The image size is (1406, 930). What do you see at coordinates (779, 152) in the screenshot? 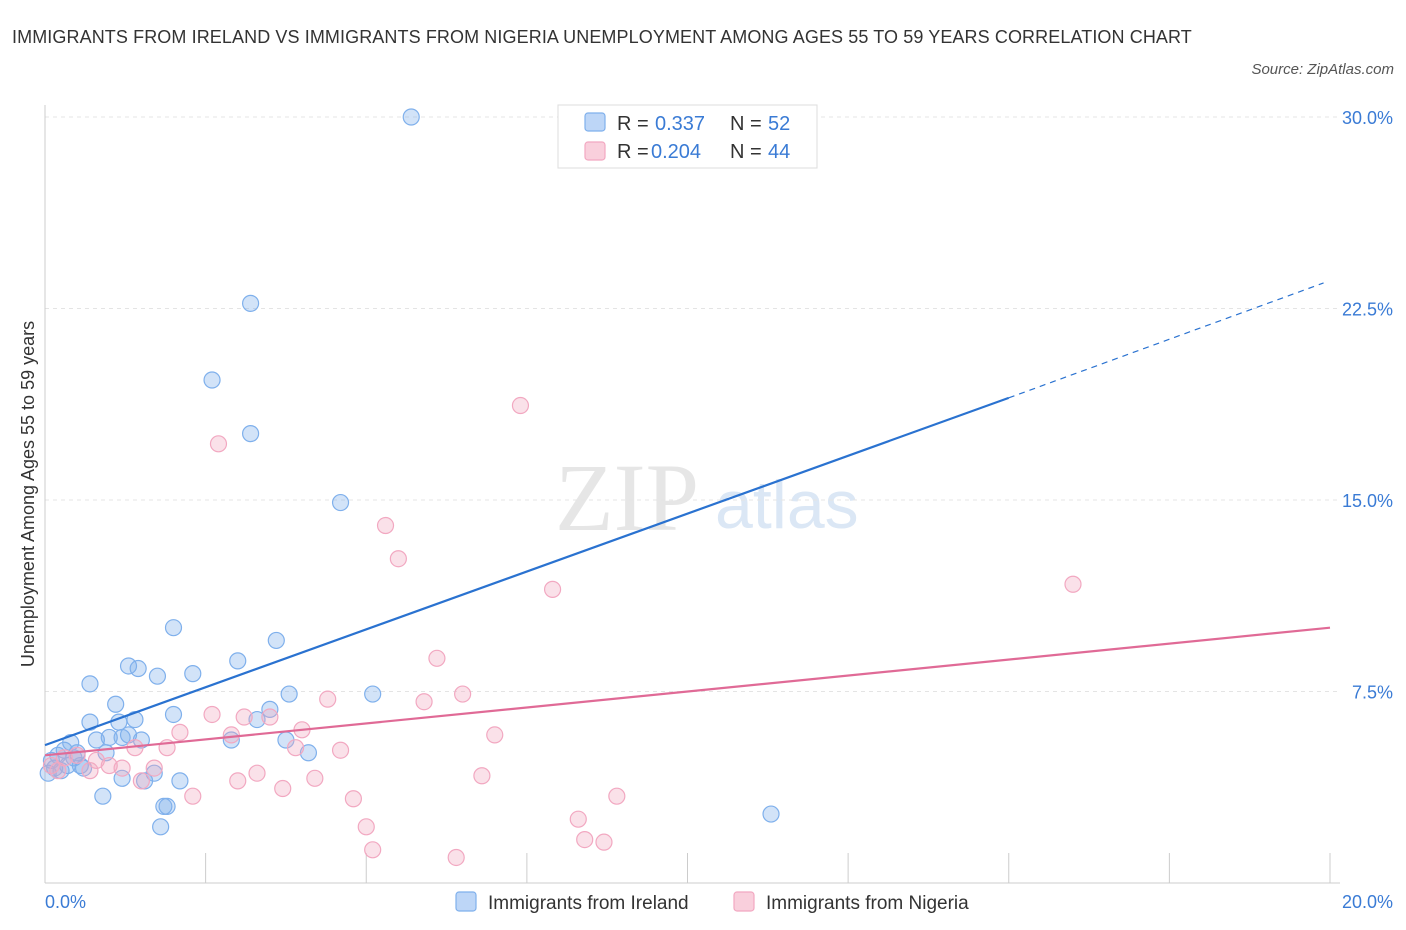
I see `legend-n-value-nigeria: 44` at bounding box center [779, 152].